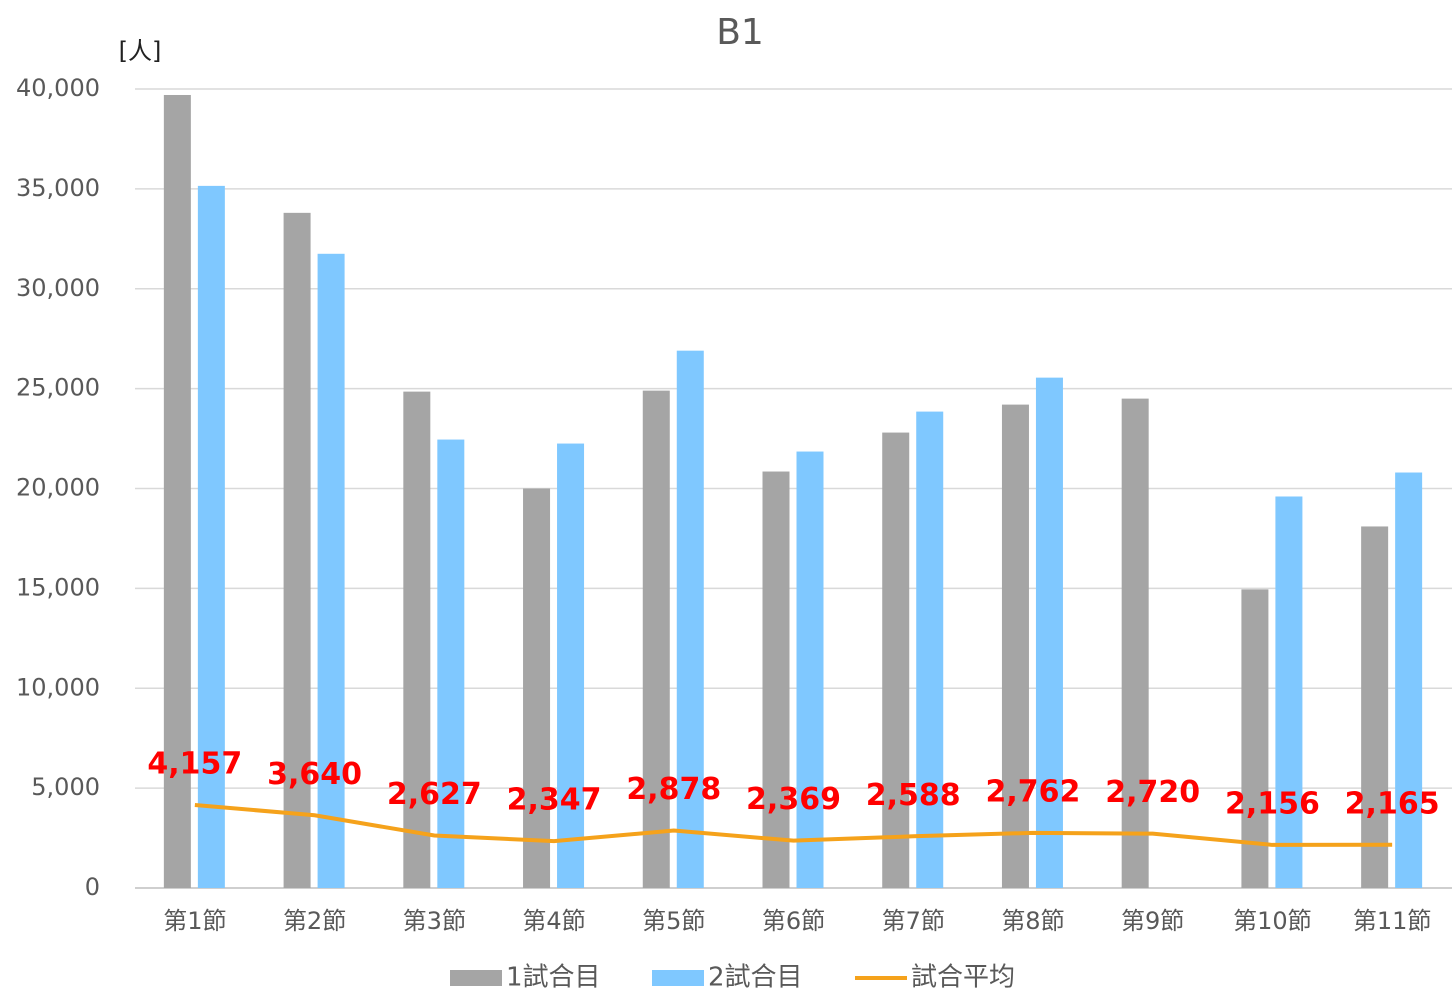 Image resolution: width=1452 pixels, height=993 pixels. I want to click on legend-label: 試合平均, so click(963, 978).